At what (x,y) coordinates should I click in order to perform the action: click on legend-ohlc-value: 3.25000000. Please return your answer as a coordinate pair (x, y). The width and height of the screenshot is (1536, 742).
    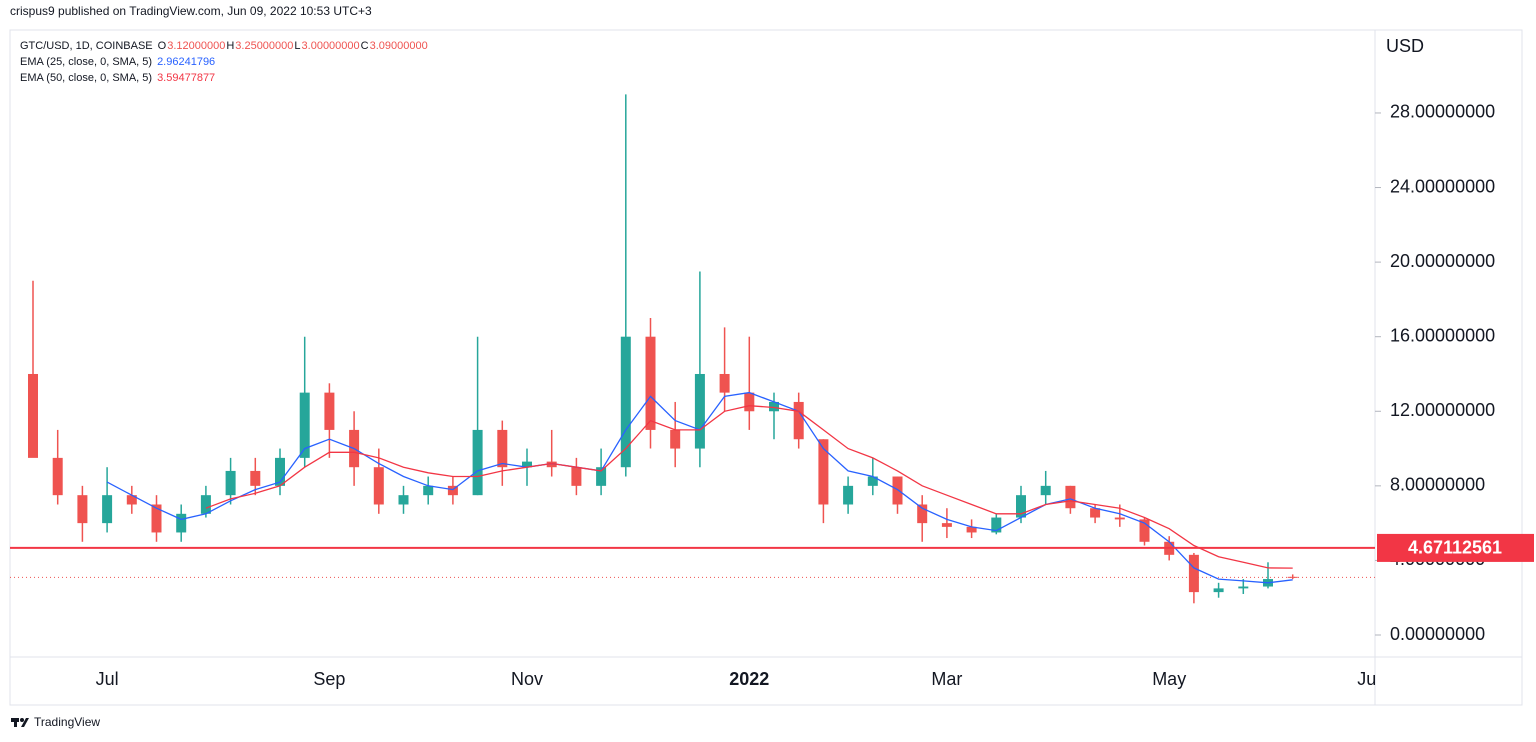
    Looking at the image, I should click on (264, 46).